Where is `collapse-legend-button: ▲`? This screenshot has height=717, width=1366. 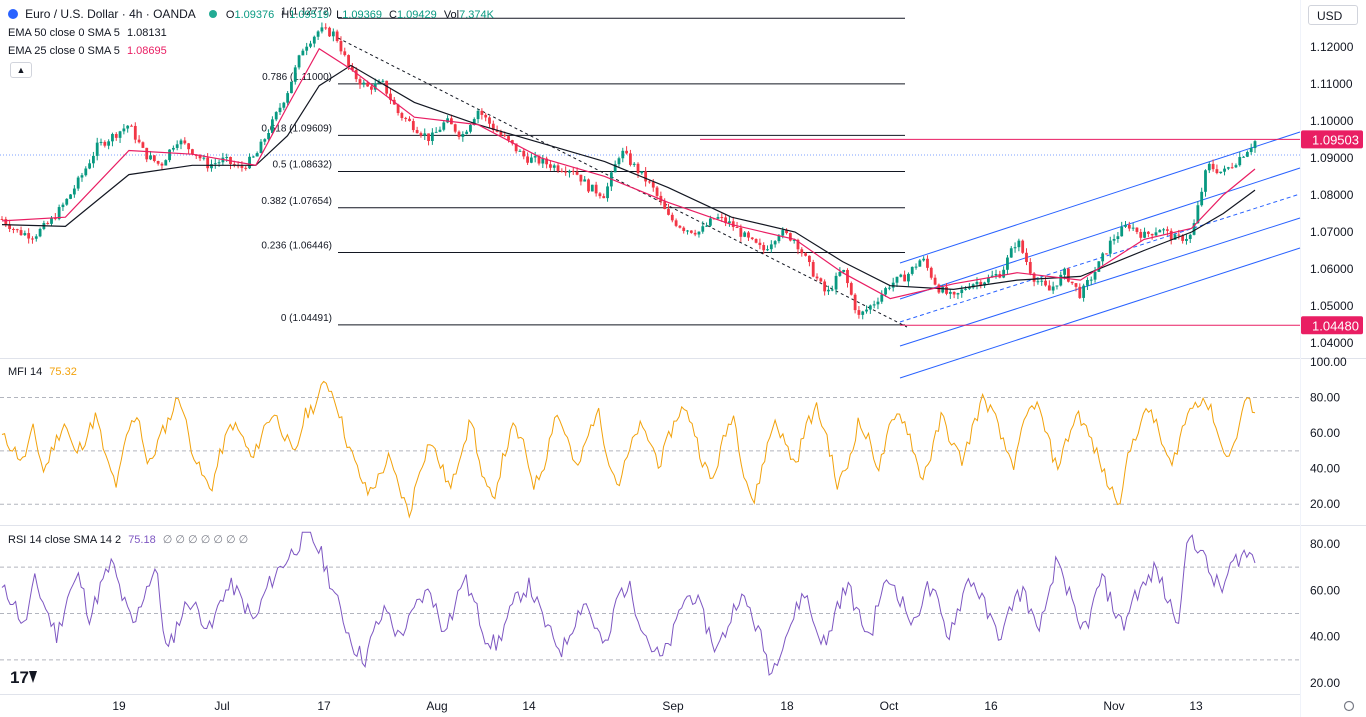
collapse-legend-button: ▲ is located at coordinates (21, 70).